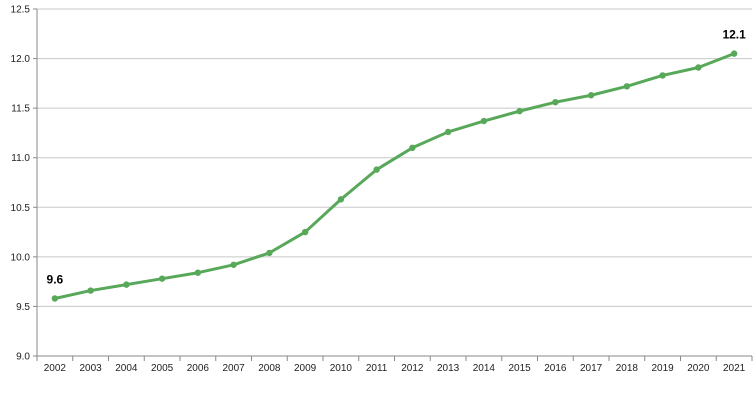  What do you see at coordinates (663, 368) in the screenshot?
I see `x-tick-label: 2019` at bounding box center [663, 368].